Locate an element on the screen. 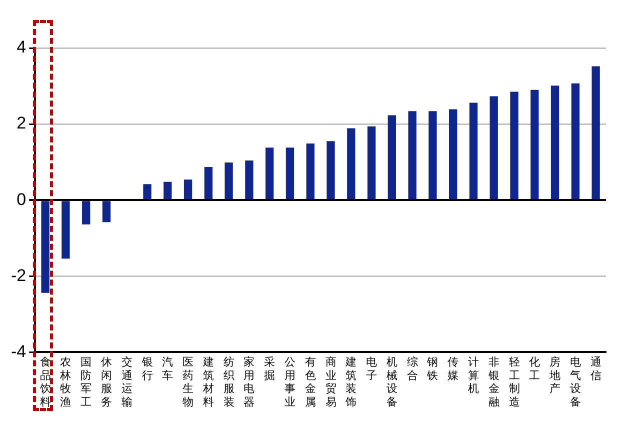  x-tick-label: 传媒 is located at coordinates (453, 369).